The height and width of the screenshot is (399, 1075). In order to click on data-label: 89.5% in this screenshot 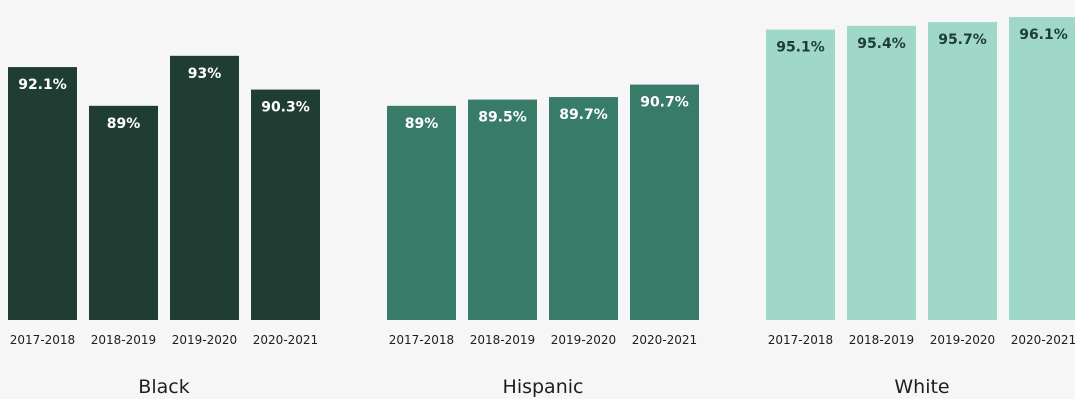, I will do `click(502, 118)`.